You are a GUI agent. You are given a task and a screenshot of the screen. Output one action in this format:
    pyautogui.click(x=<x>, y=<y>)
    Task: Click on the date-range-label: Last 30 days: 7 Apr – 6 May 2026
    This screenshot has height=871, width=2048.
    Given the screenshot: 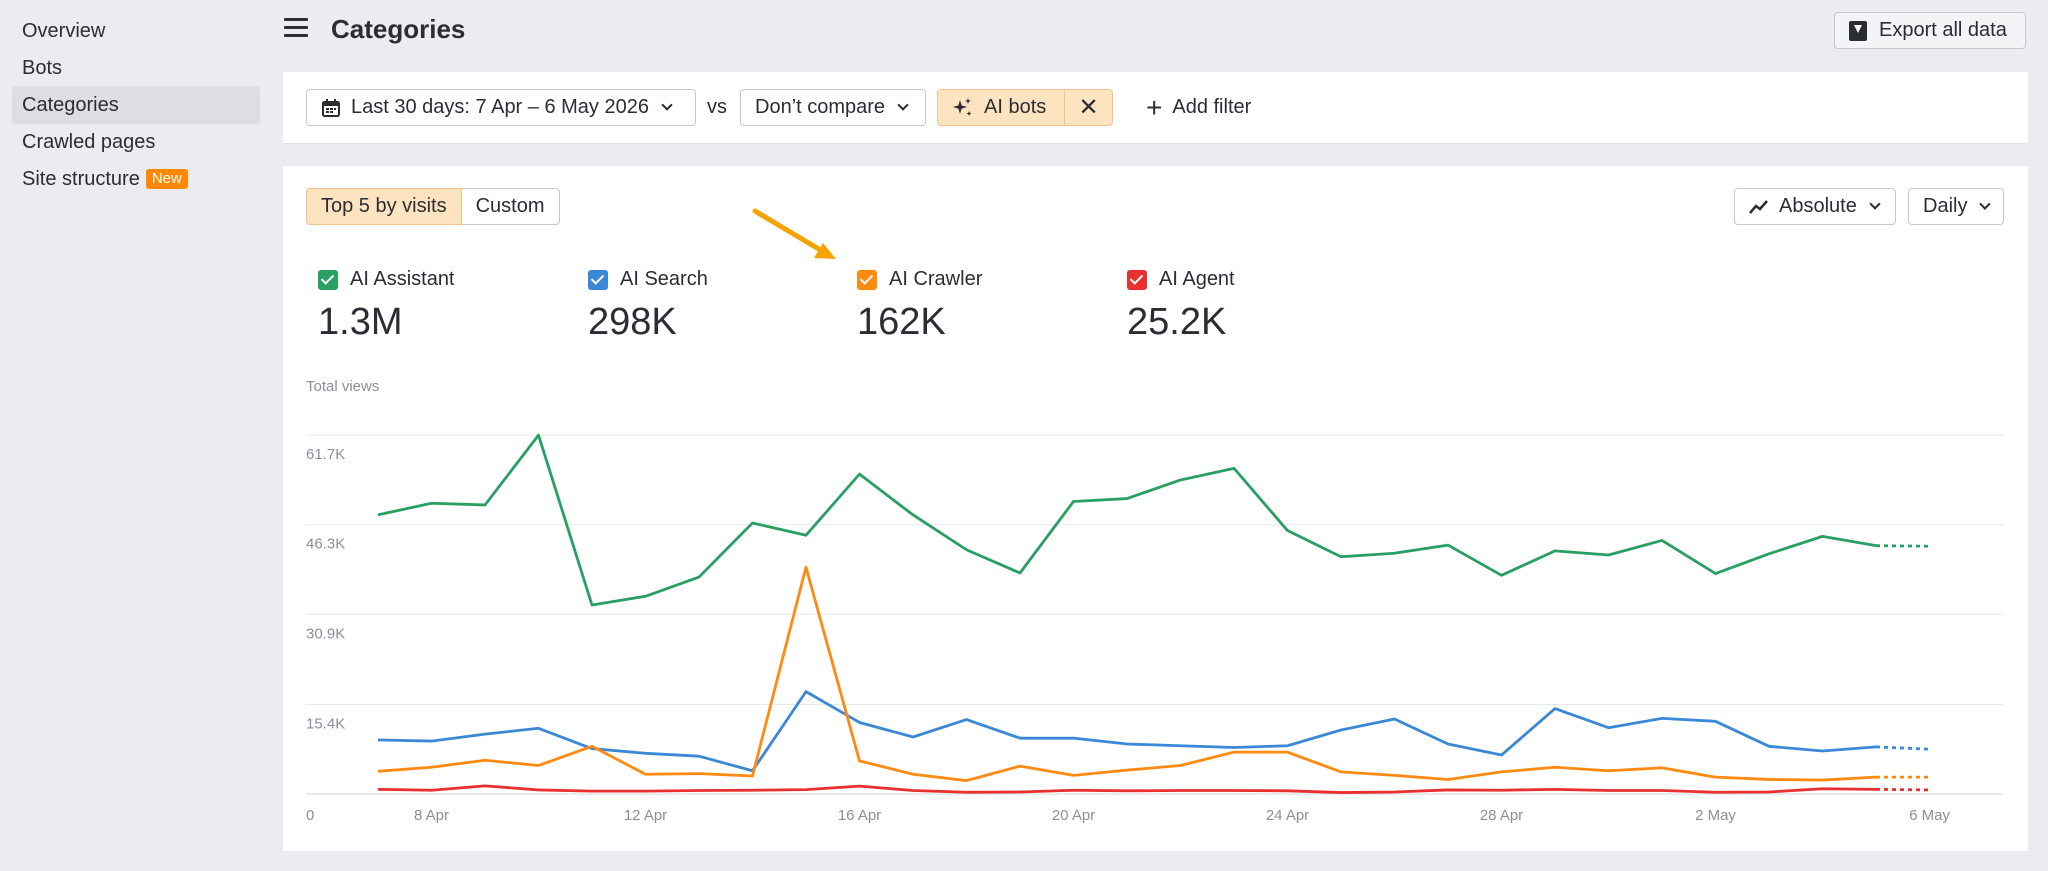 What is the action you would take?
    pyautogui.click(x=500, y=107)
    